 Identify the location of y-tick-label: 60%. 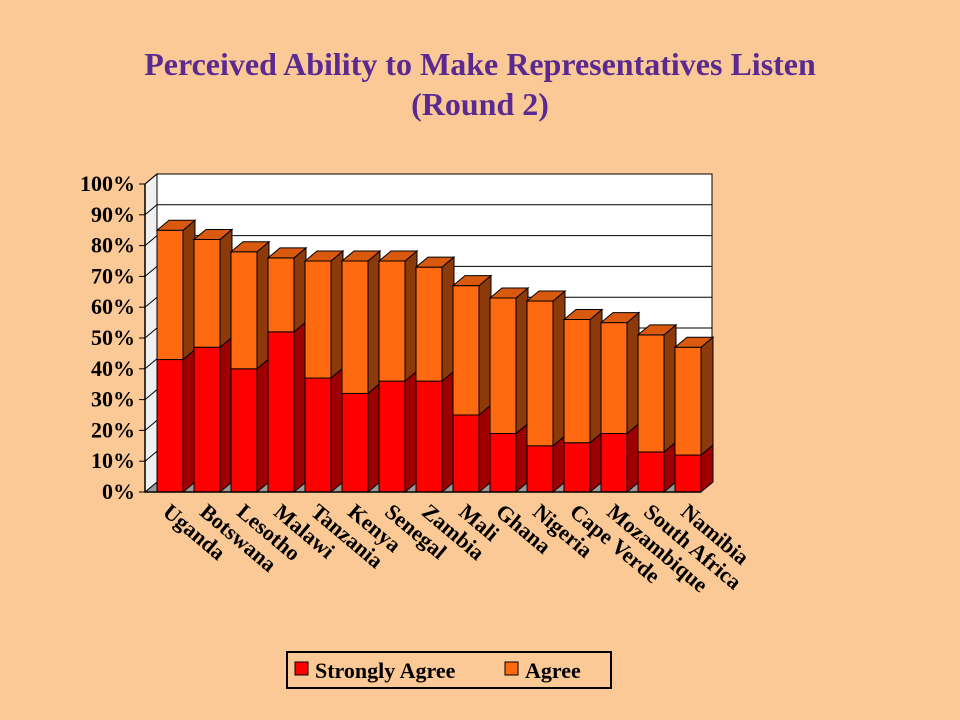
(113, 306).